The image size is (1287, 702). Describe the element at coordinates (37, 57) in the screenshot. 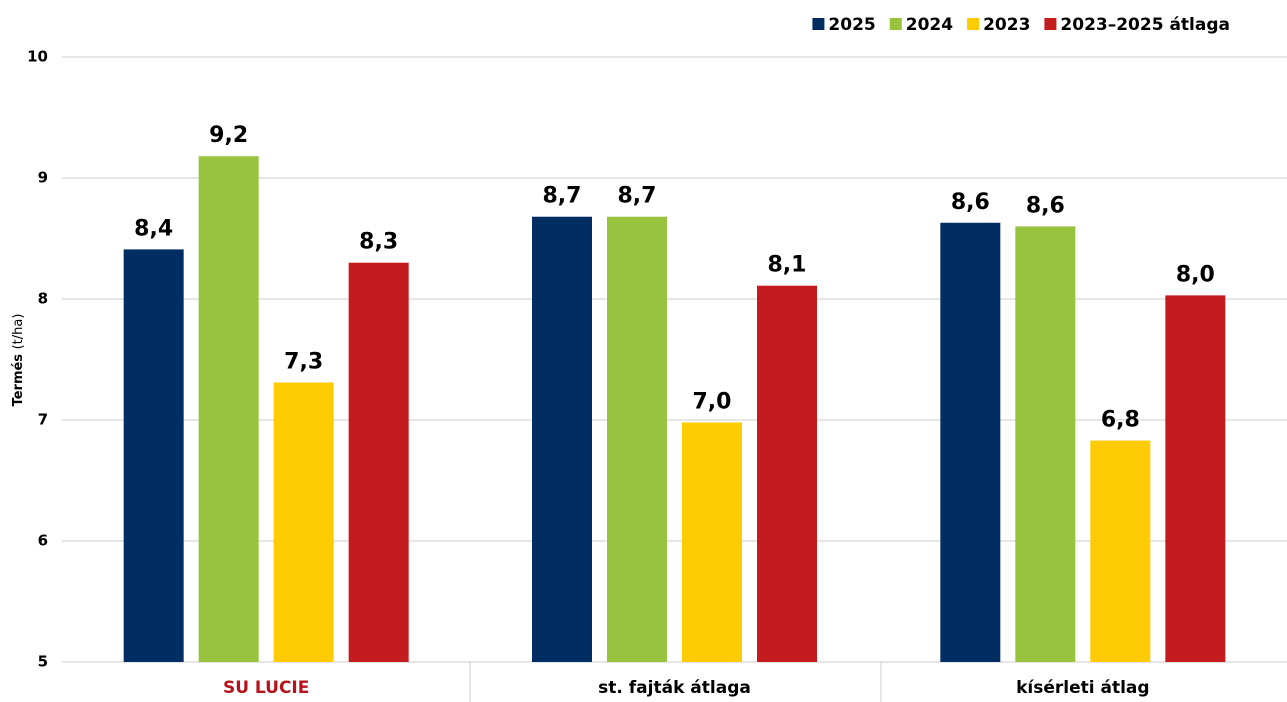

I see `y-tick-label: 10` at that location.